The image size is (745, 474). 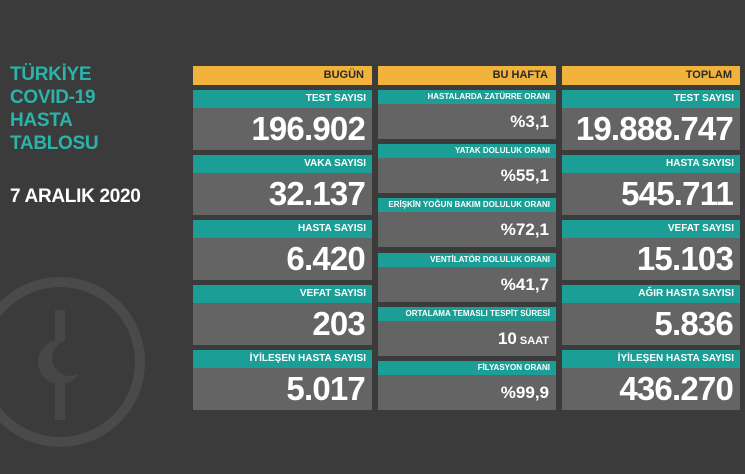 I want to click on card-value: %99,9, so click(x=467, y=392).